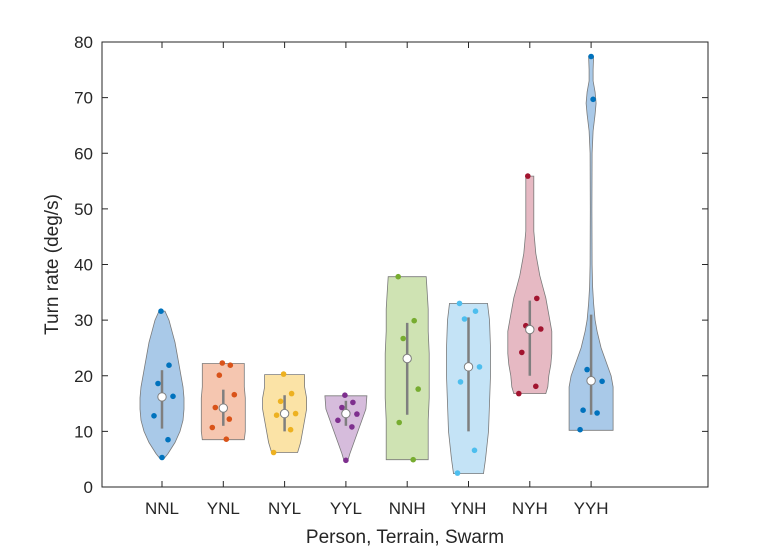 The width and height of the screenshot is (783, 551). I want to click on y-tick-label: 40, so click(83, 265).